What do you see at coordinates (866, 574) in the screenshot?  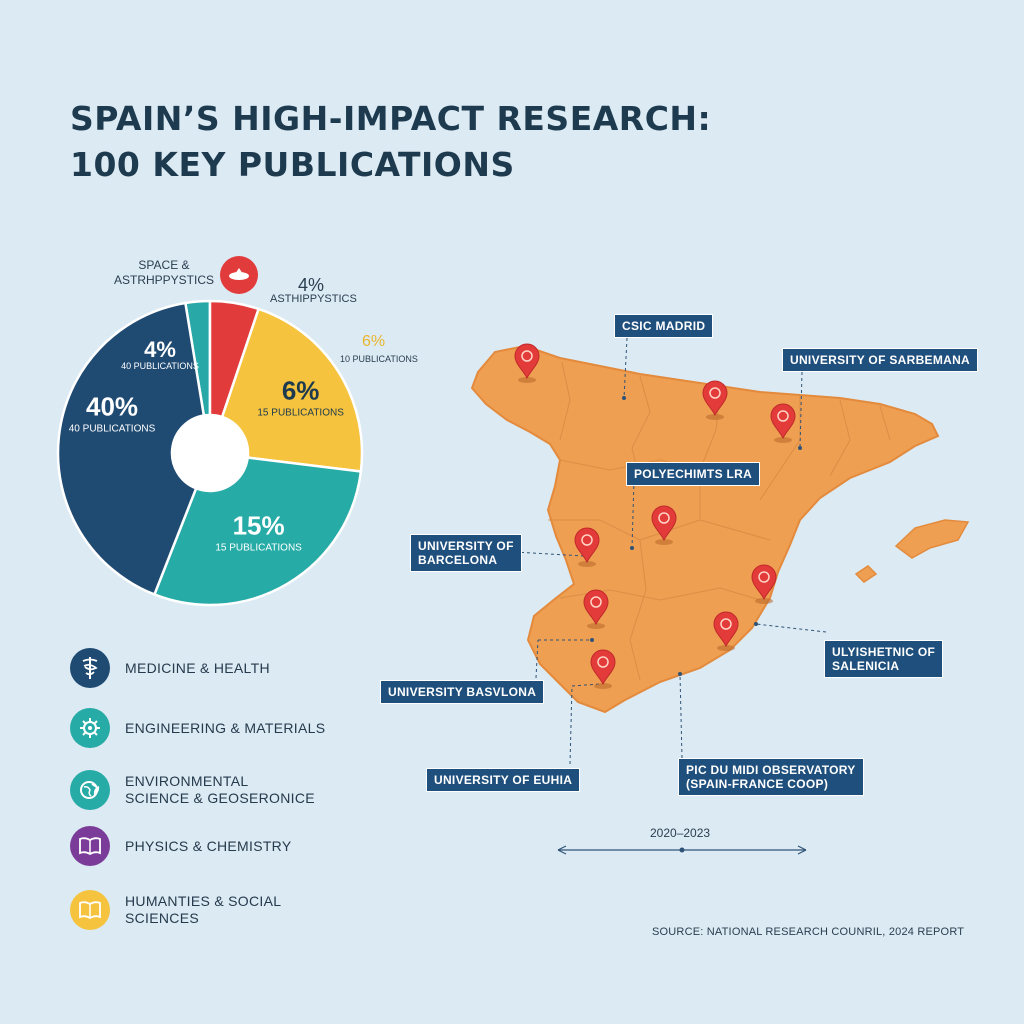 I see `balearic-island-ibiza` at bounding box center [866, 574].